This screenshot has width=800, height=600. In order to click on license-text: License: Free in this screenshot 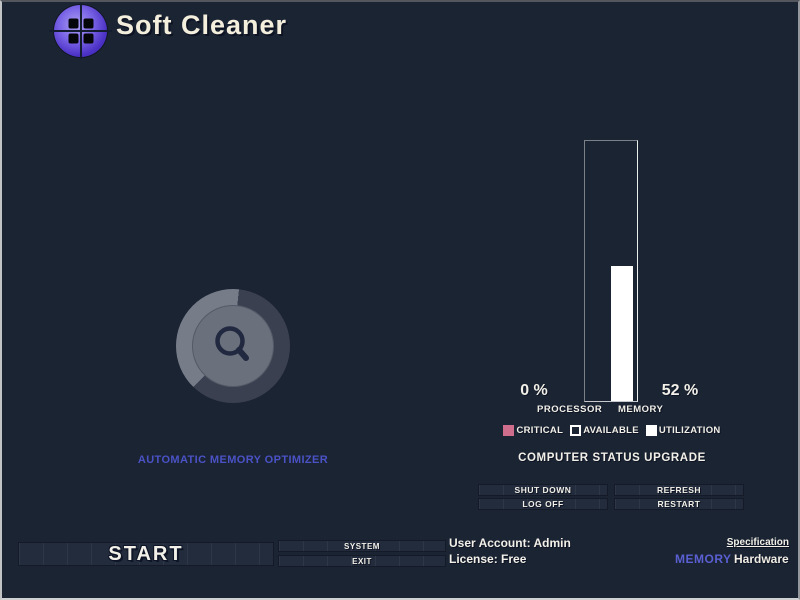, I will do `click(488, 558)`.